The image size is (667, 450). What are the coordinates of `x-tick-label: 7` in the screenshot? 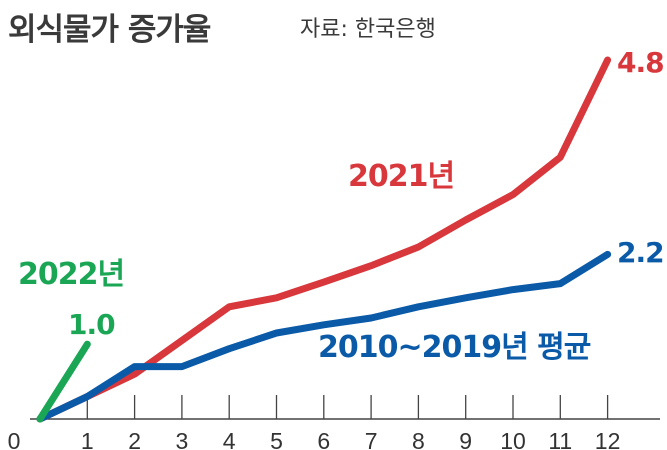 It's located at (371, 439).